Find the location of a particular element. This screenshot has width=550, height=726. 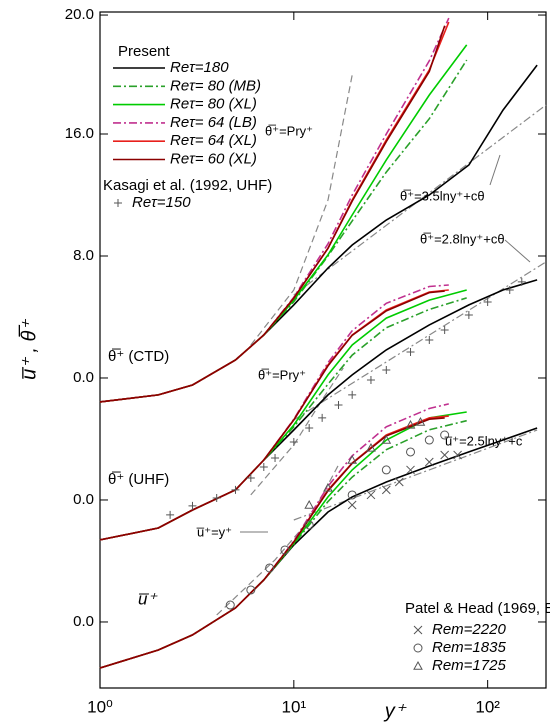

y-tick-label: 8.0 is located at coordinates (83, 255).